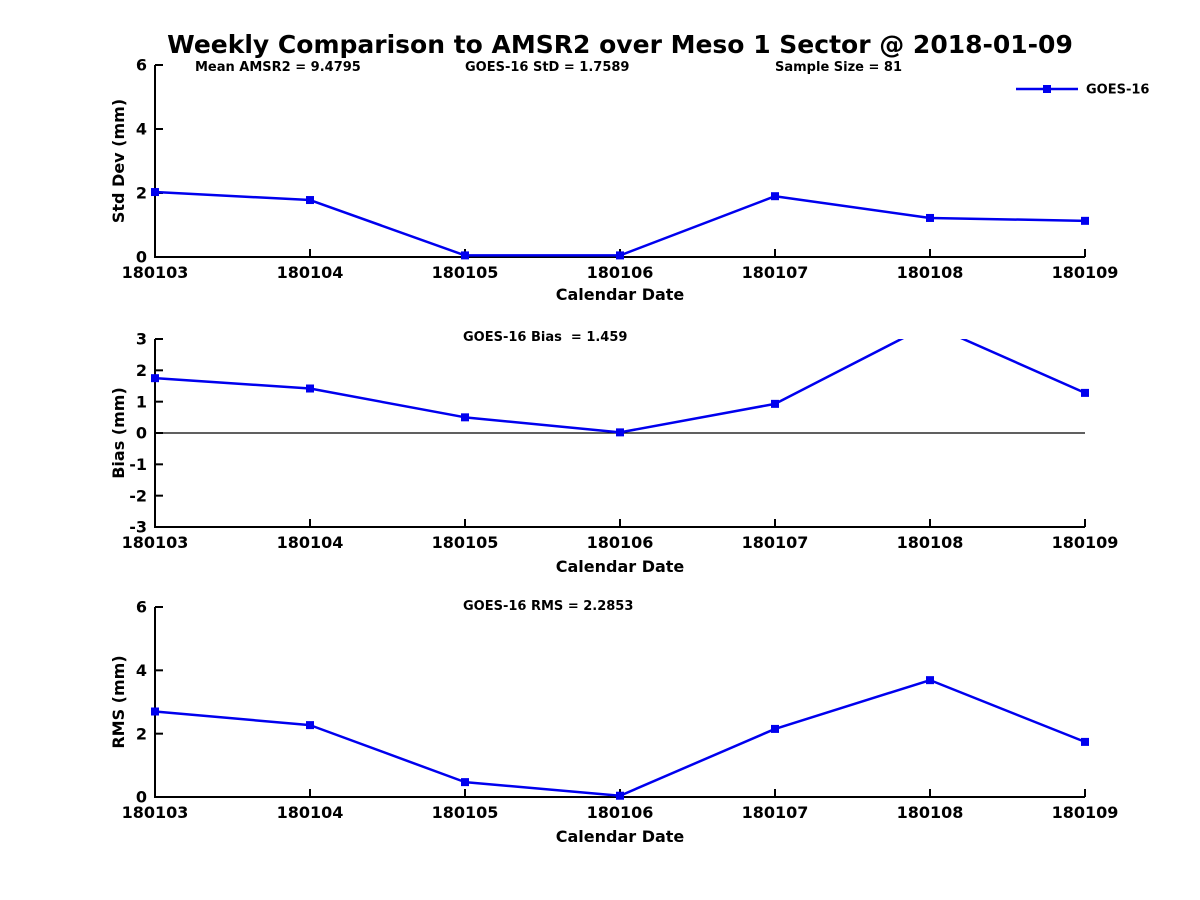  What do you see at coordinates (547, 67) in the screenshot?
I see `annotation-goes16-std: GOES-16 StD = 1.7589` at bounding box center [547, 67].